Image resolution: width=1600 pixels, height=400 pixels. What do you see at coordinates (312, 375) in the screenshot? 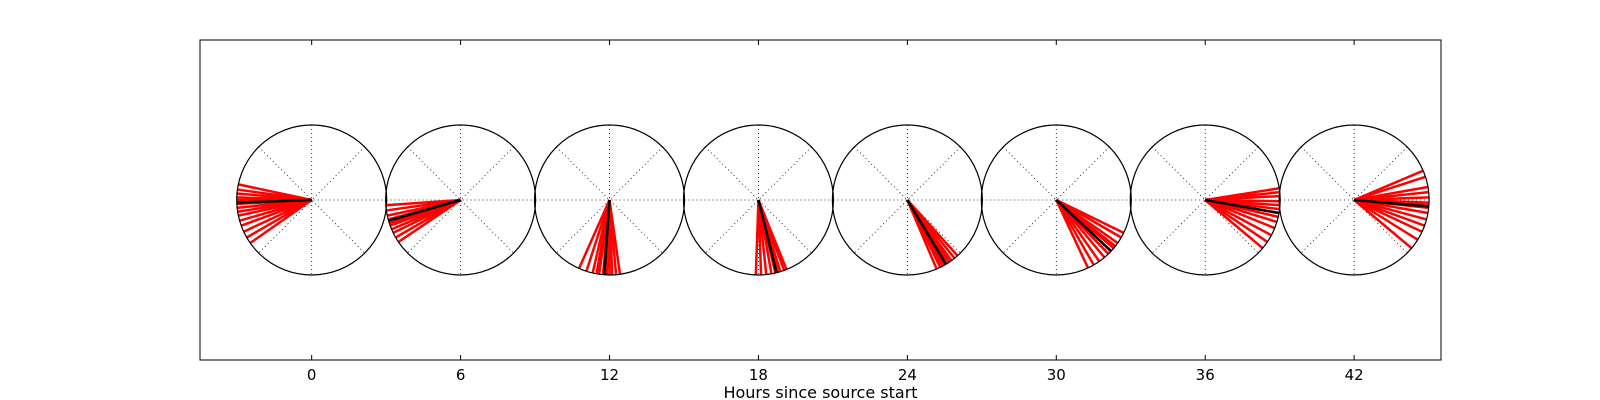
I see `x-tick-label: 0` at bounding box center [312, 375].